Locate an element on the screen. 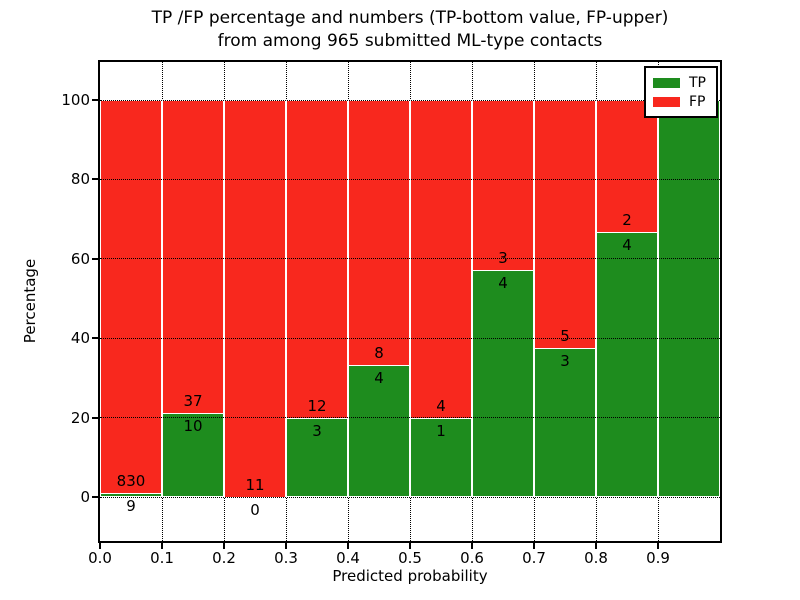 This screenshot has height=600, width=800. y-tick-label: 20 is located at coordinates (80, 417).